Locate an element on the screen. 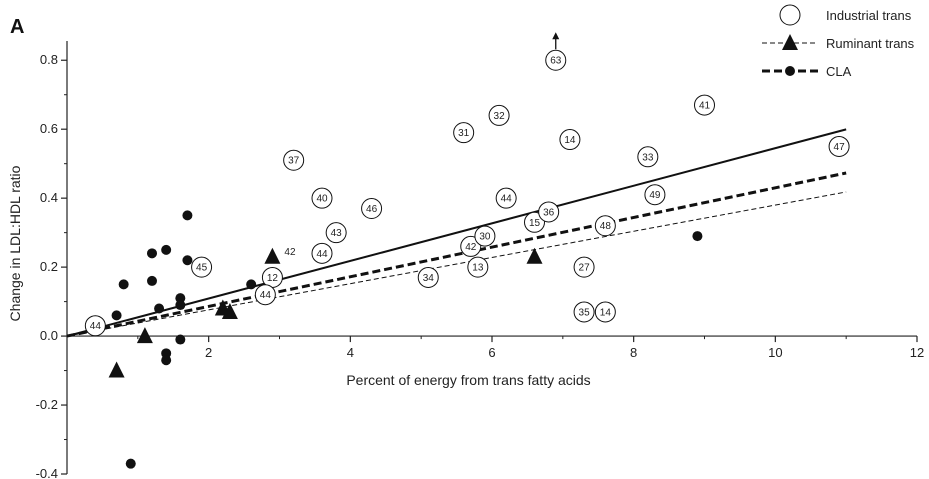 This screenshot has height=479, width=929. y-tick-label: 0.2 is located at coordinates (49, 266).